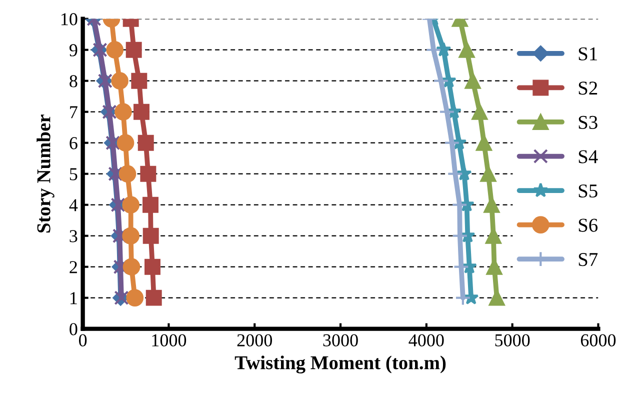 The width and height of the screenshot is (618, 410). What do you see at coordinates (588, 157) in the screenshot?
I see `legend-label: S4` at bounding box center [588, 157].